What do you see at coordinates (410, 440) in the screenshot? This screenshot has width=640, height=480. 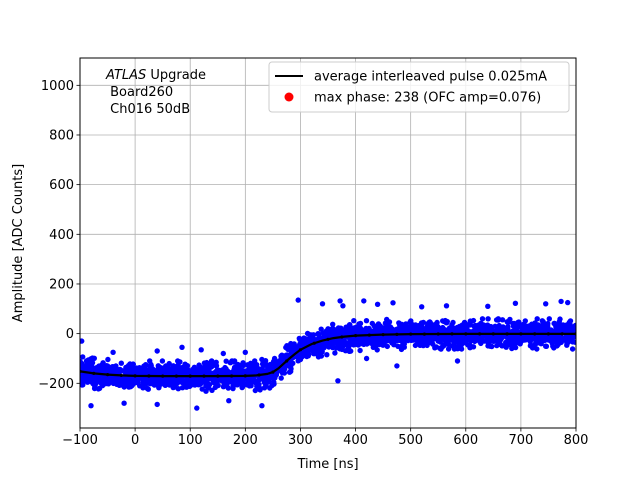 I see `x-tick-label: 500` at bounding box center [410, 440].